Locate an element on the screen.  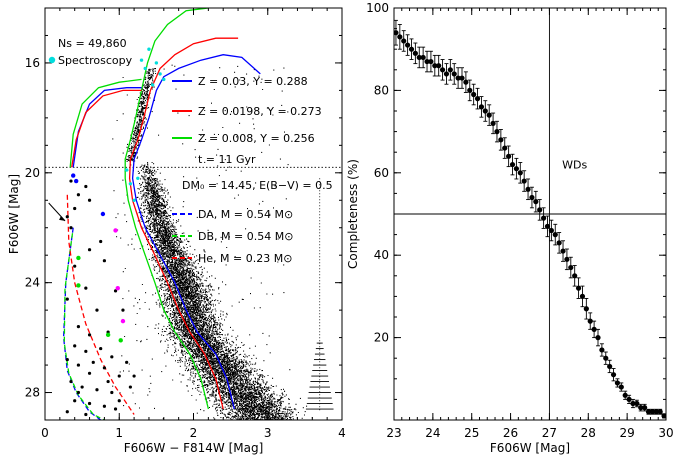
wd-track-legend-label: He, M = 0.23 M⊙ is located at coordinates (245, 258).